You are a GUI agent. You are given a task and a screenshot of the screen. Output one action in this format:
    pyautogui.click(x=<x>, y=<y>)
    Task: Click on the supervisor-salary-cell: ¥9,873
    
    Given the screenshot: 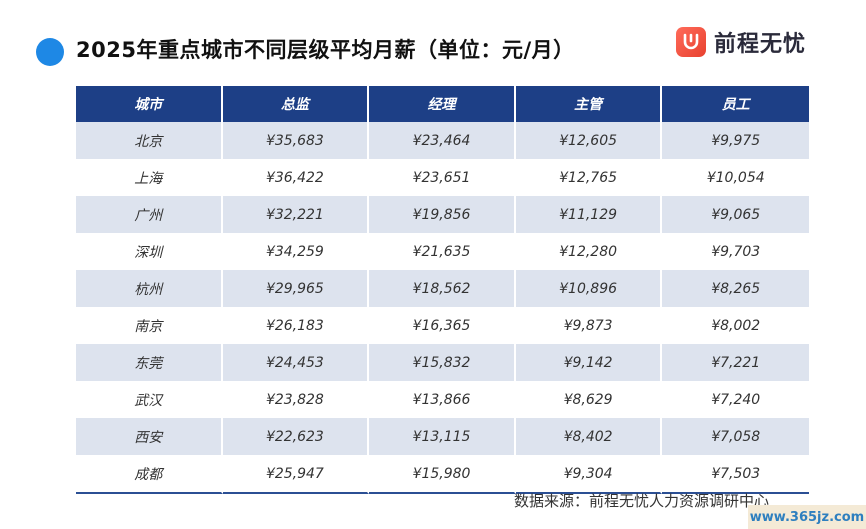 What is the action you would take?
    pyautogui.click(x=589, y=325)
    